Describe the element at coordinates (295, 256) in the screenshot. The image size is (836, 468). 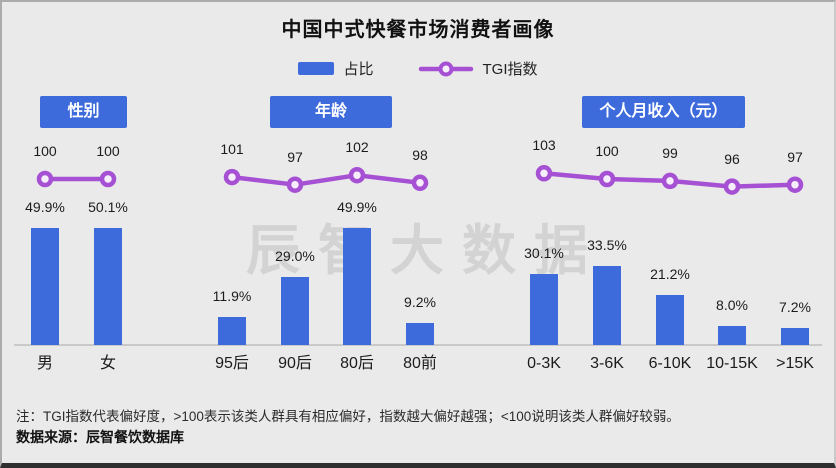
I see `bar-value-label: 29.0%` at that location.